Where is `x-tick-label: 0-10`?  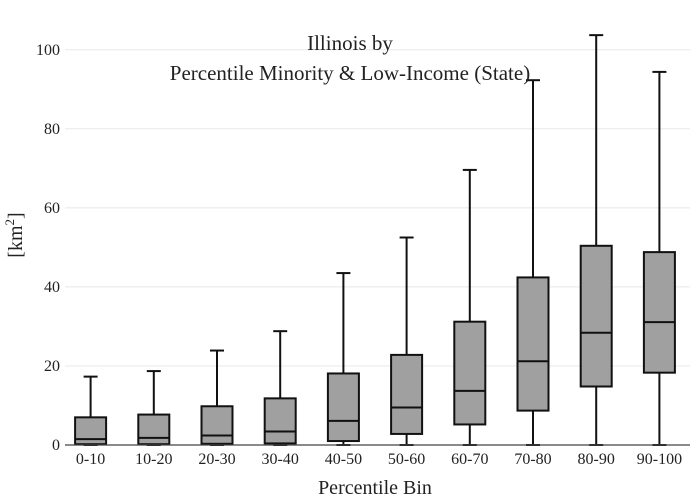
x-tick-label: 0-10 is located at coordinates (90, 459).